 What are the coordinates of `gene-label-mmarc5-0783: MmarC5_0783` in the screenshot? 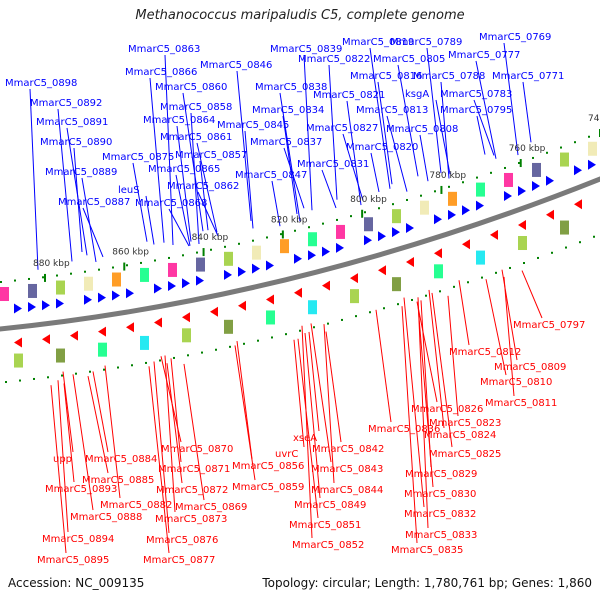 It's located at (476, 94).